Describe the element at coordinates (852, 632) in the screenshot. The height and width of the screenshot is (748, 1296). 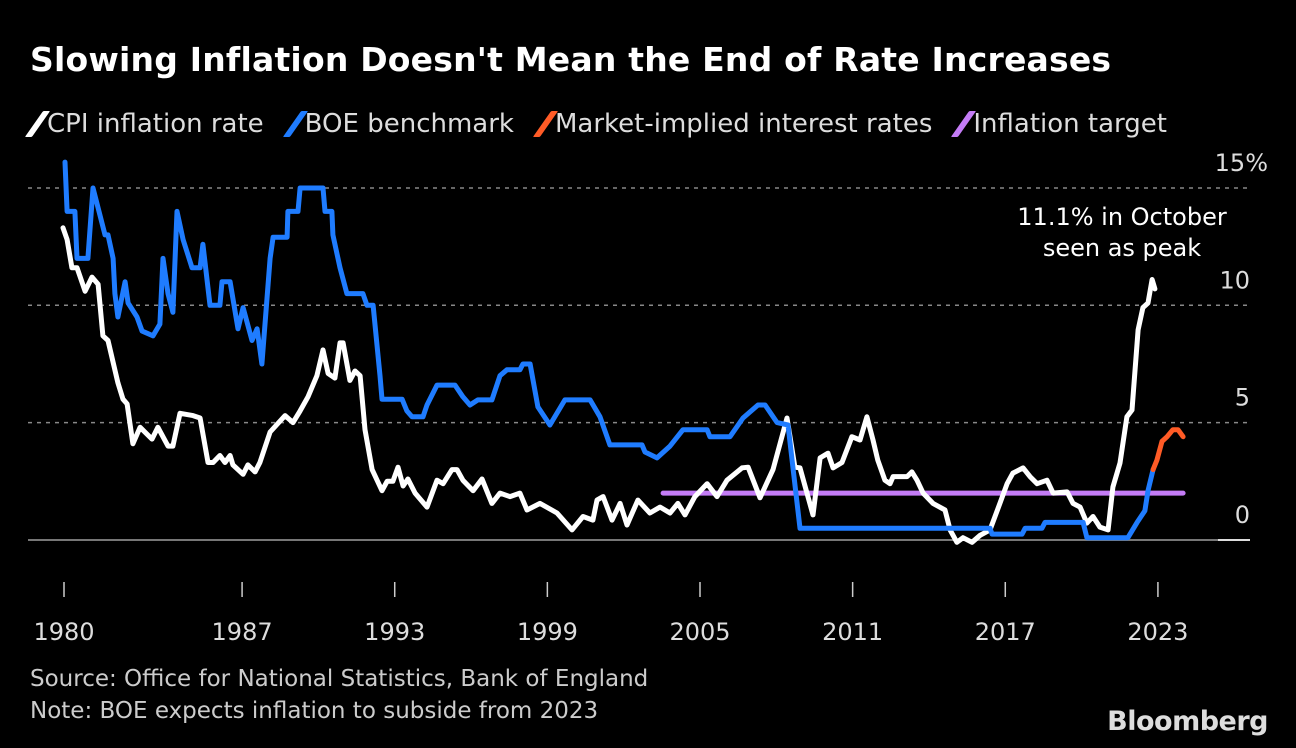
I see `x-tick-label: 2011` at that location.